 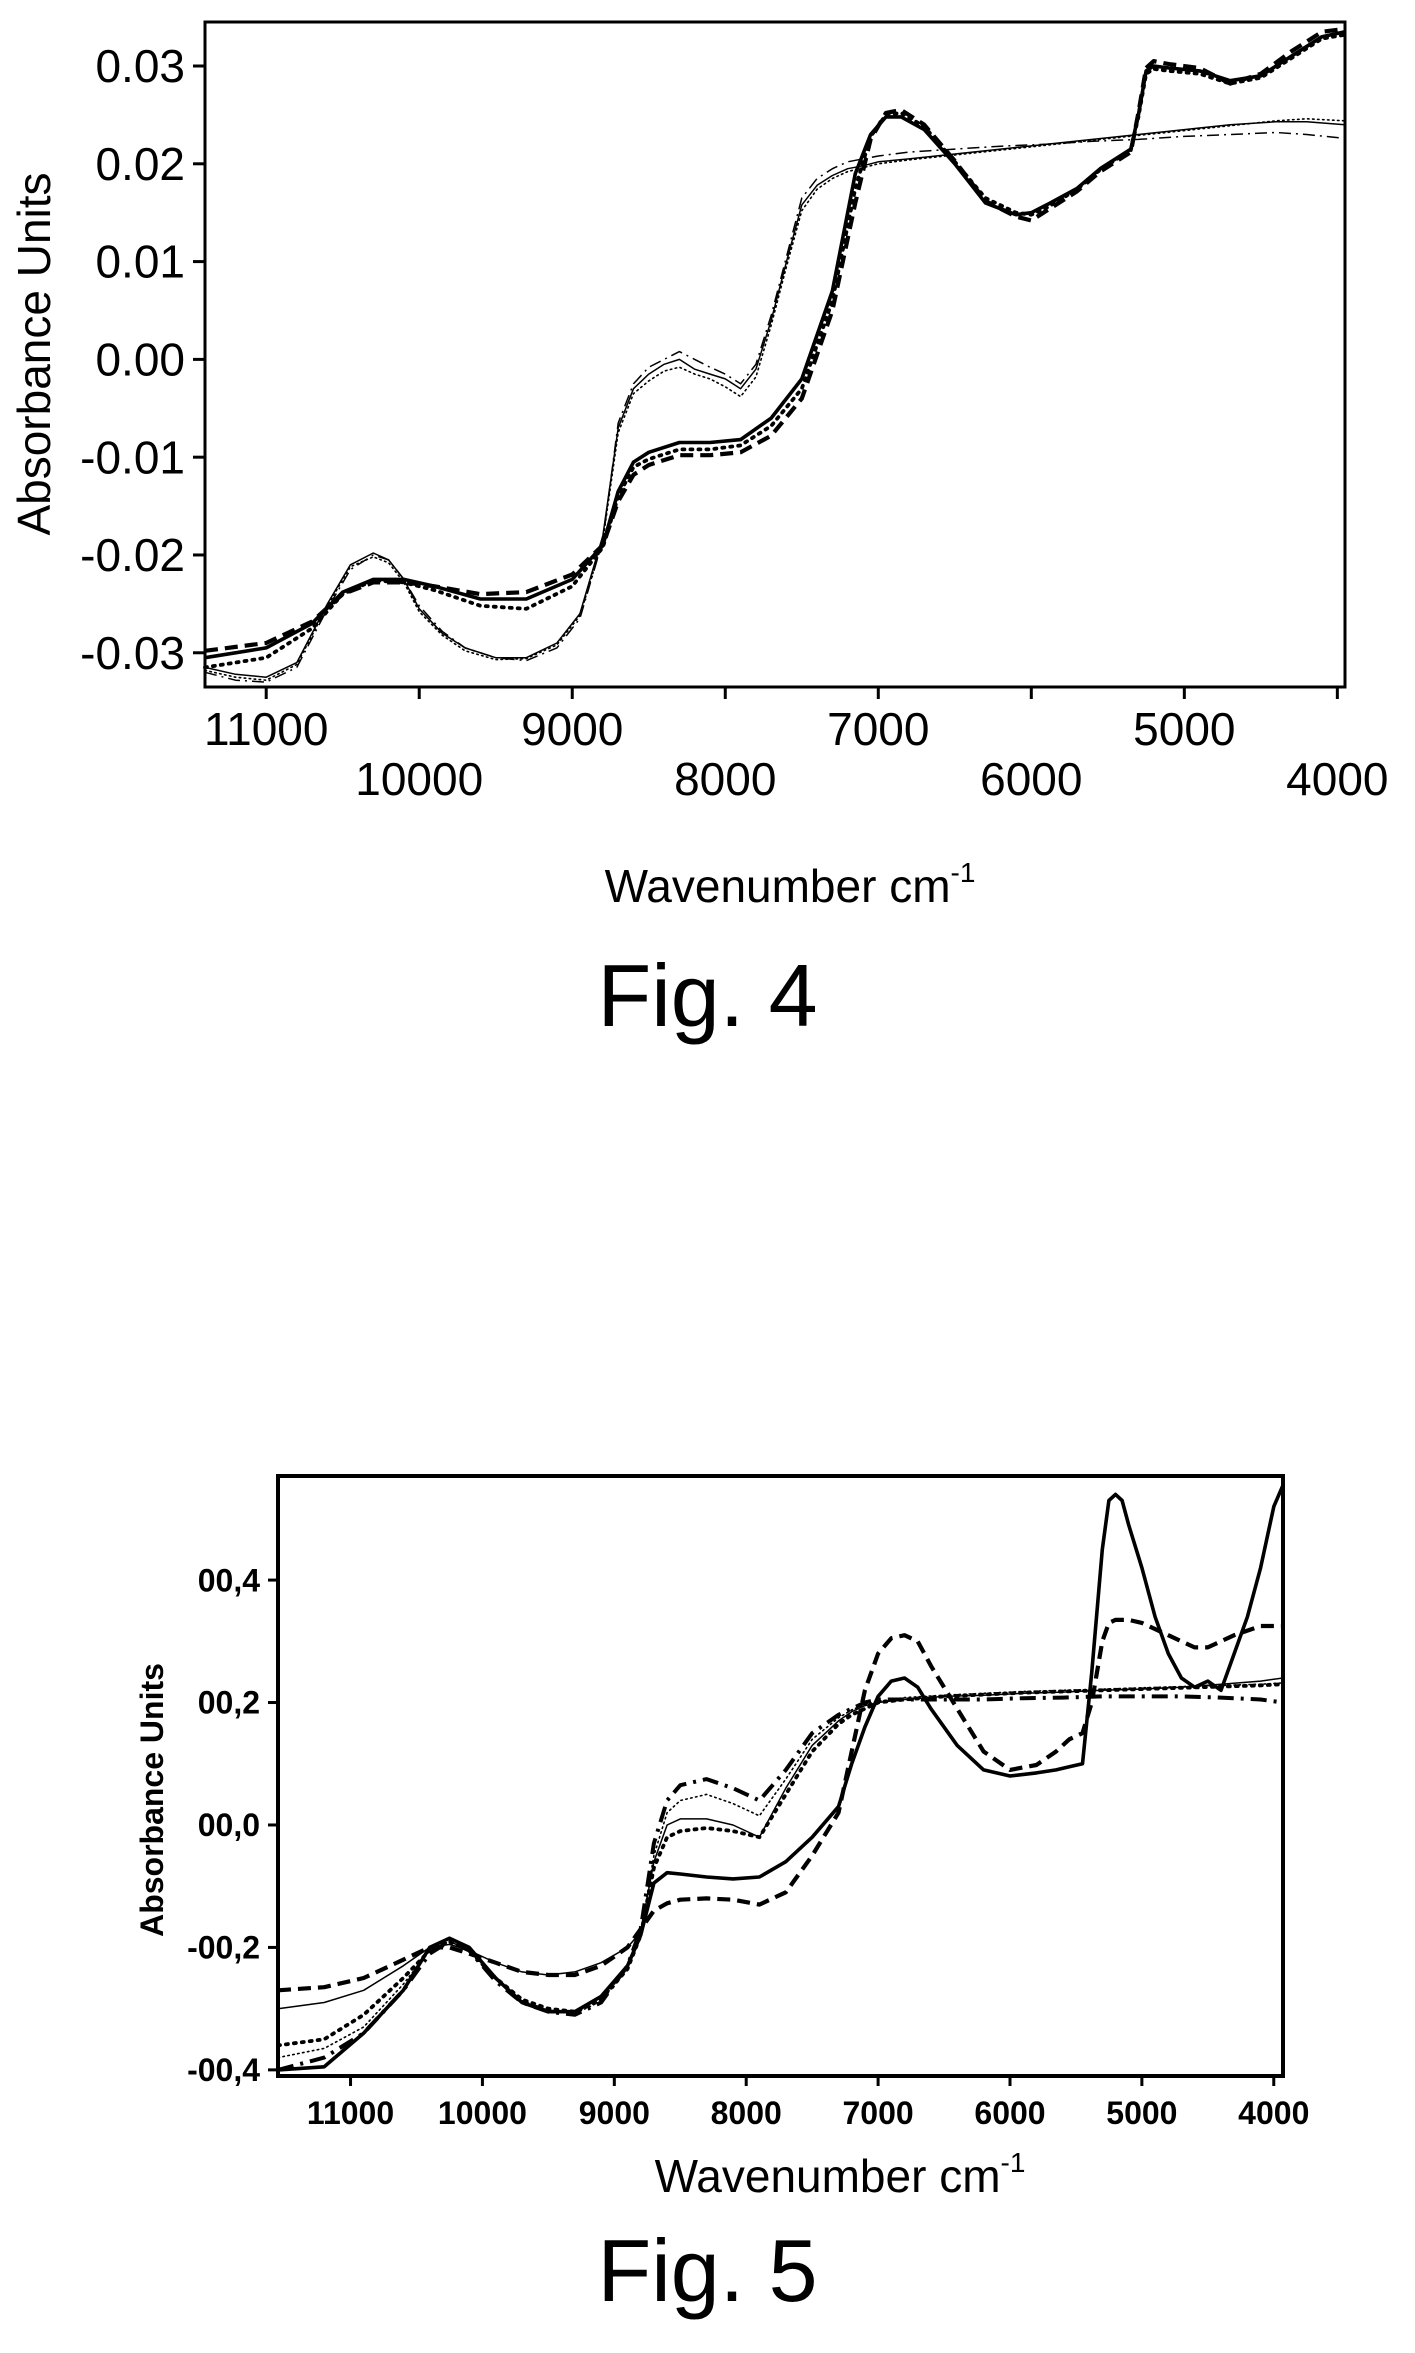 What do you see at coordinates (707, 2270) in the screenshot?
I see `figure-5-caption: Fig. 5` at bounding box center [707, 2270].